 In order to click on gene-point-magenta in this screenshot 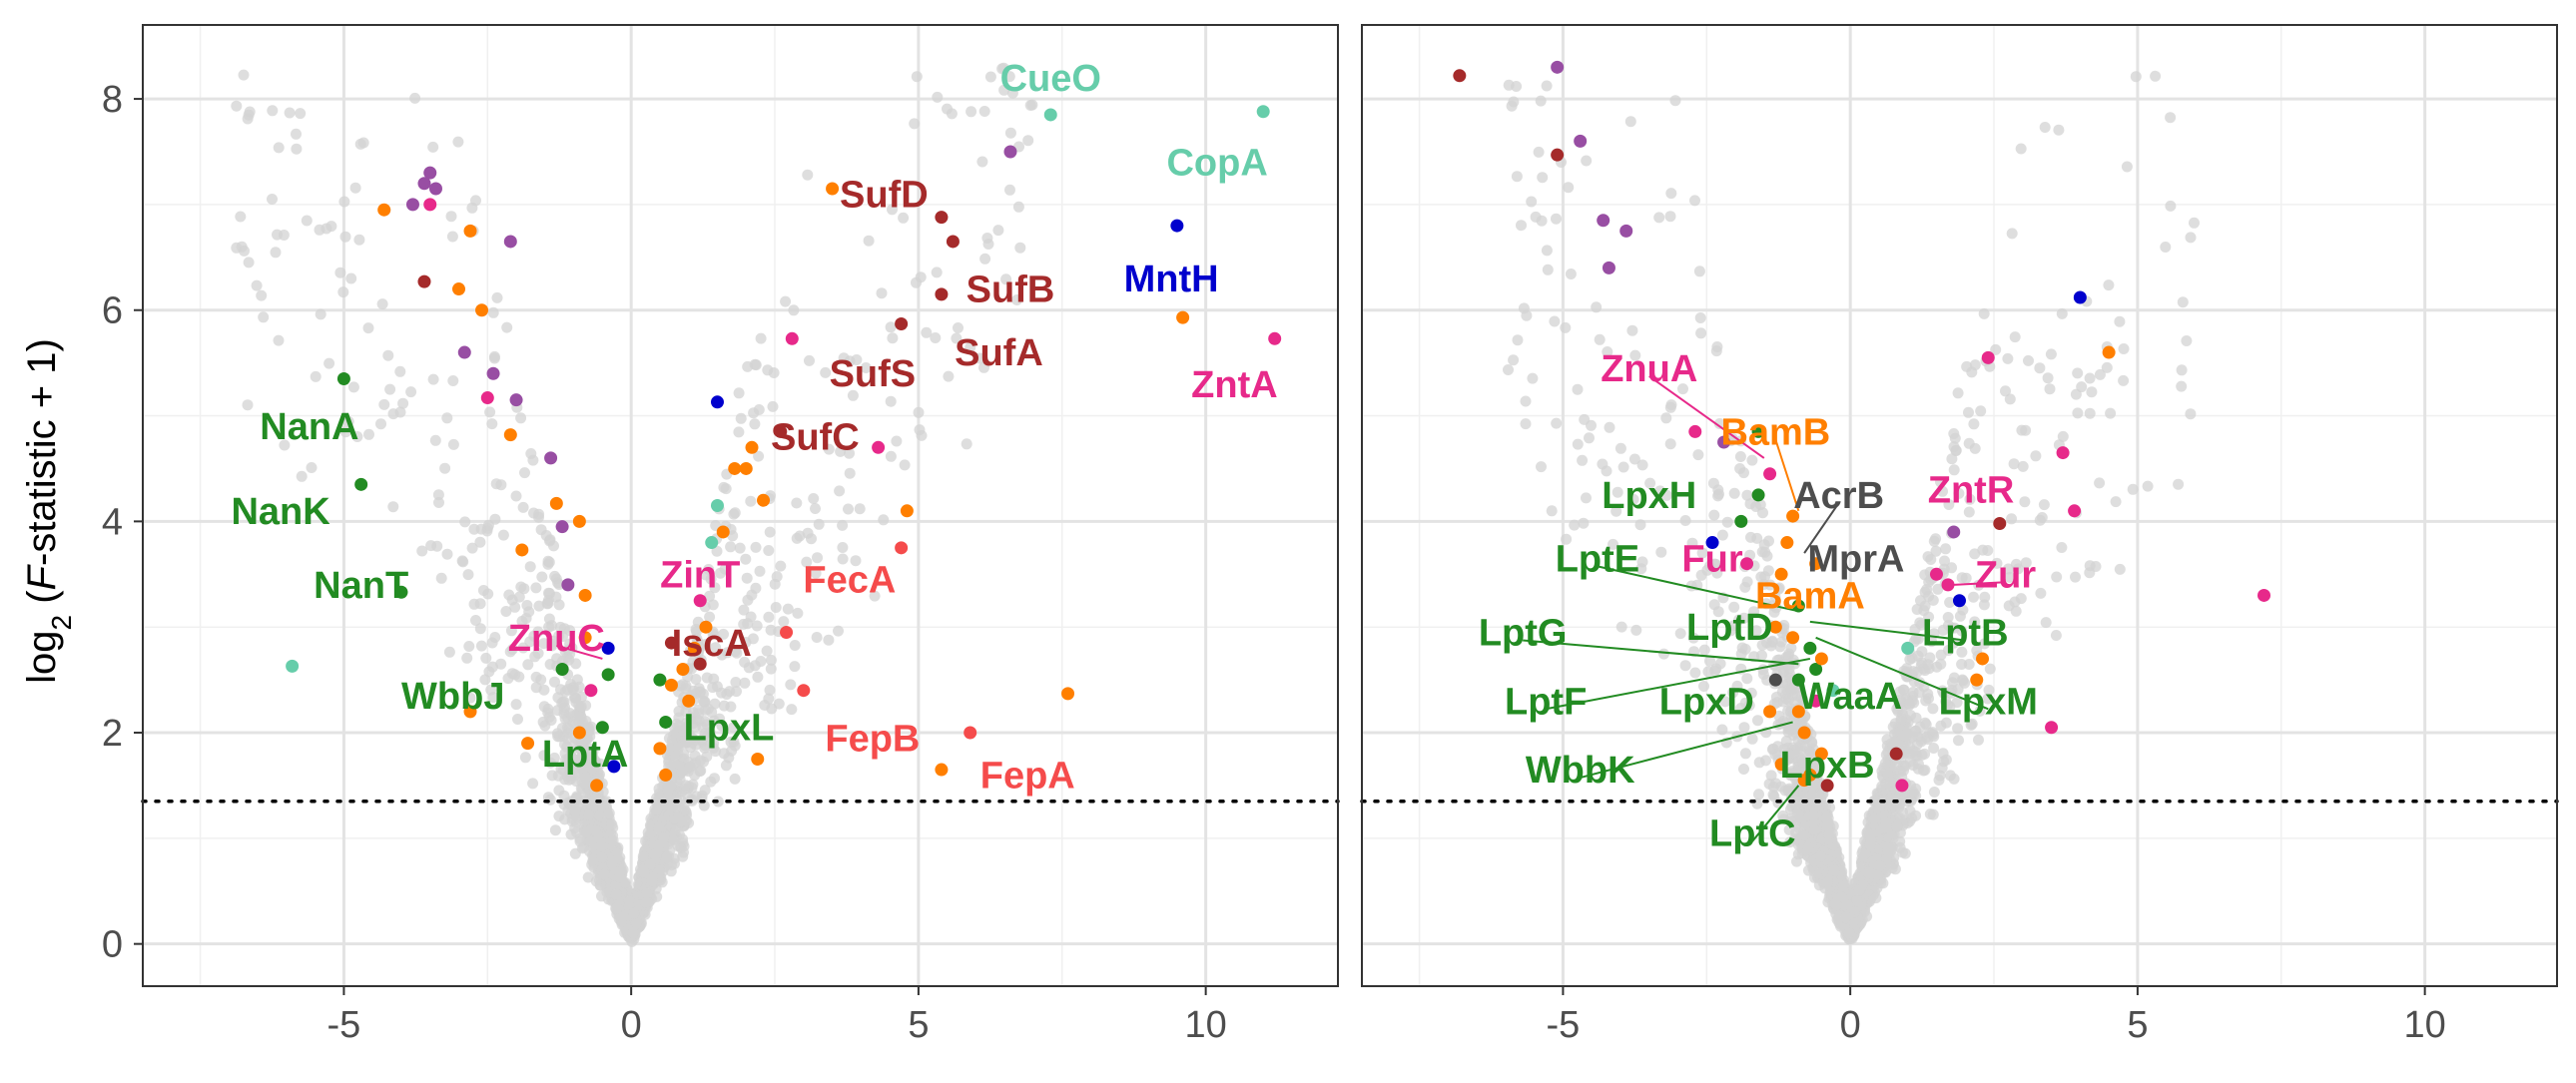, I will do `click(591, 691)`.